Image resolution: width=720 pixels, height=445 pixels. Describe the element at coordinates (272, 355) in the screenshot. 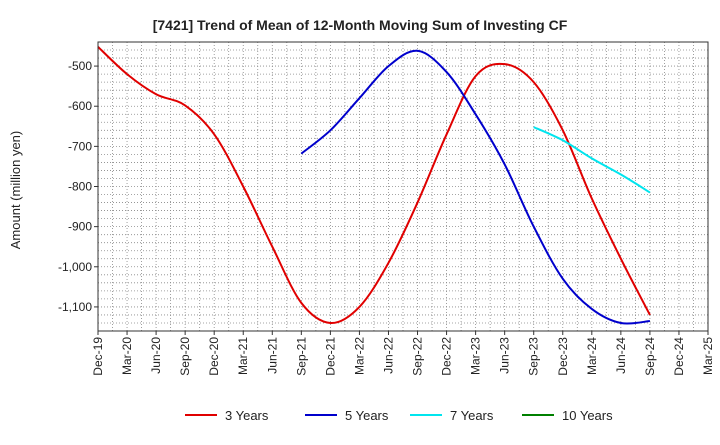

I see `x-tick-label: Jun-21` at that location.